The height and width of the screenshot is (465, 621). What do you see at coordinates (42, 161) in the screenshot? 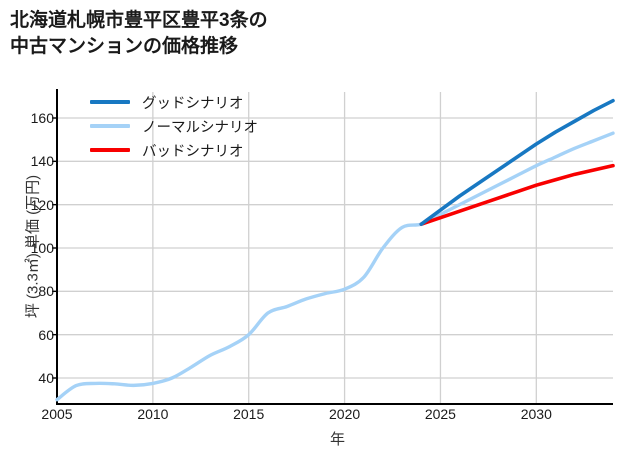
I see `y-tick-label: 140` at bounding box center [42, 161].